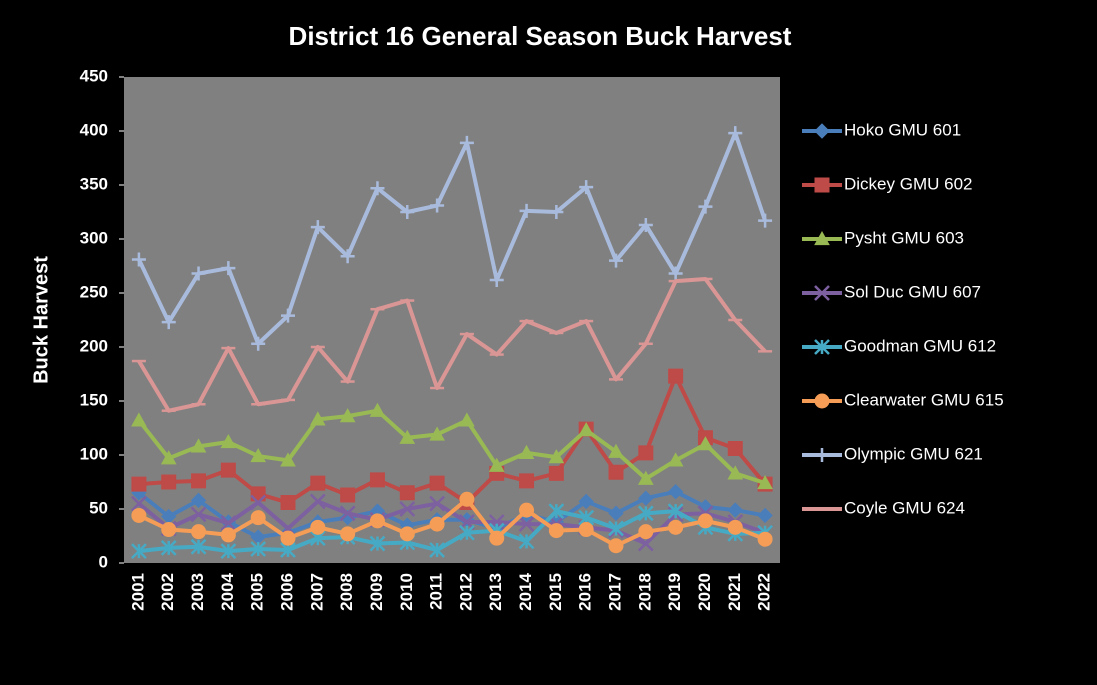 This screenshot has width=1097, height=685. Describe the element at coordinates (555, 592) in the screenshot. I see `x-tick-label: 2015` at that location.